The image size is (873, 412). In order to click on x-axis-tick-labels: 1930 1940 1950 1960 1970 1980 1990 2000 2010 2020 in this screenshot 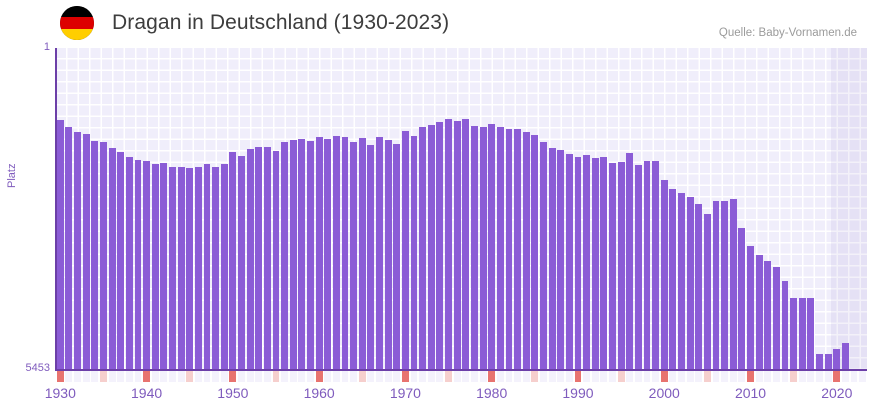, I will do `click(436, 396)`.